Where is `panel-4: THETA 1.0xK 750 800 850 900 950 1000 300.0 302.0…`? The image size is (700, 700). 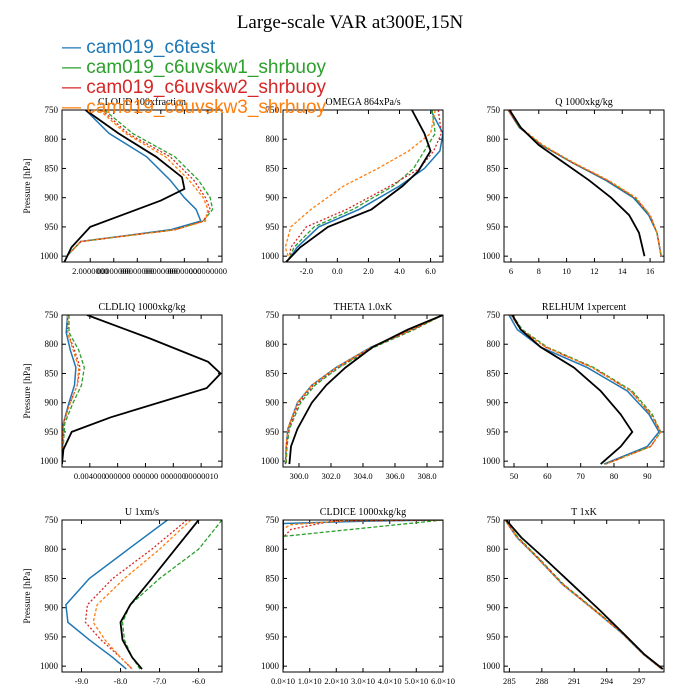 panel-4: THETA 1.0xK 750 800 850 900 950 1000 300.0 302.0… is located at coordinates (352, 391).